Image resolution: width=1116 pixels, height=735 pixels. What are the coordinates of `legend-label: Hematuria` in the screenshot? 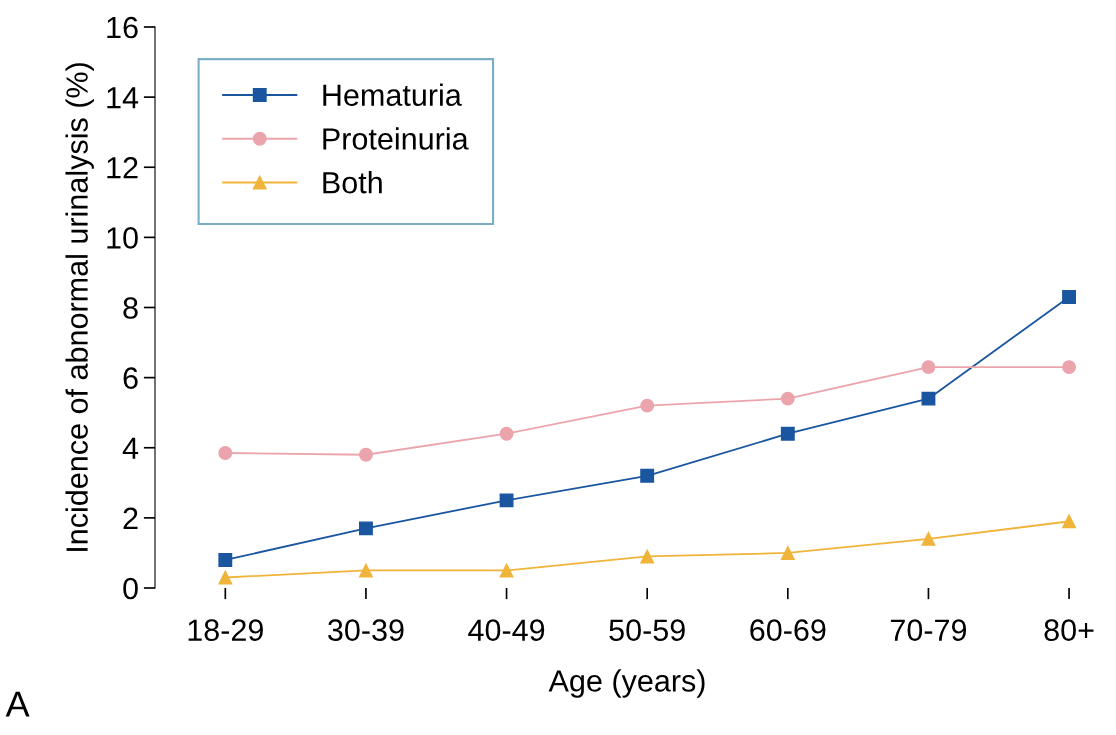 It's located at (392, 94).